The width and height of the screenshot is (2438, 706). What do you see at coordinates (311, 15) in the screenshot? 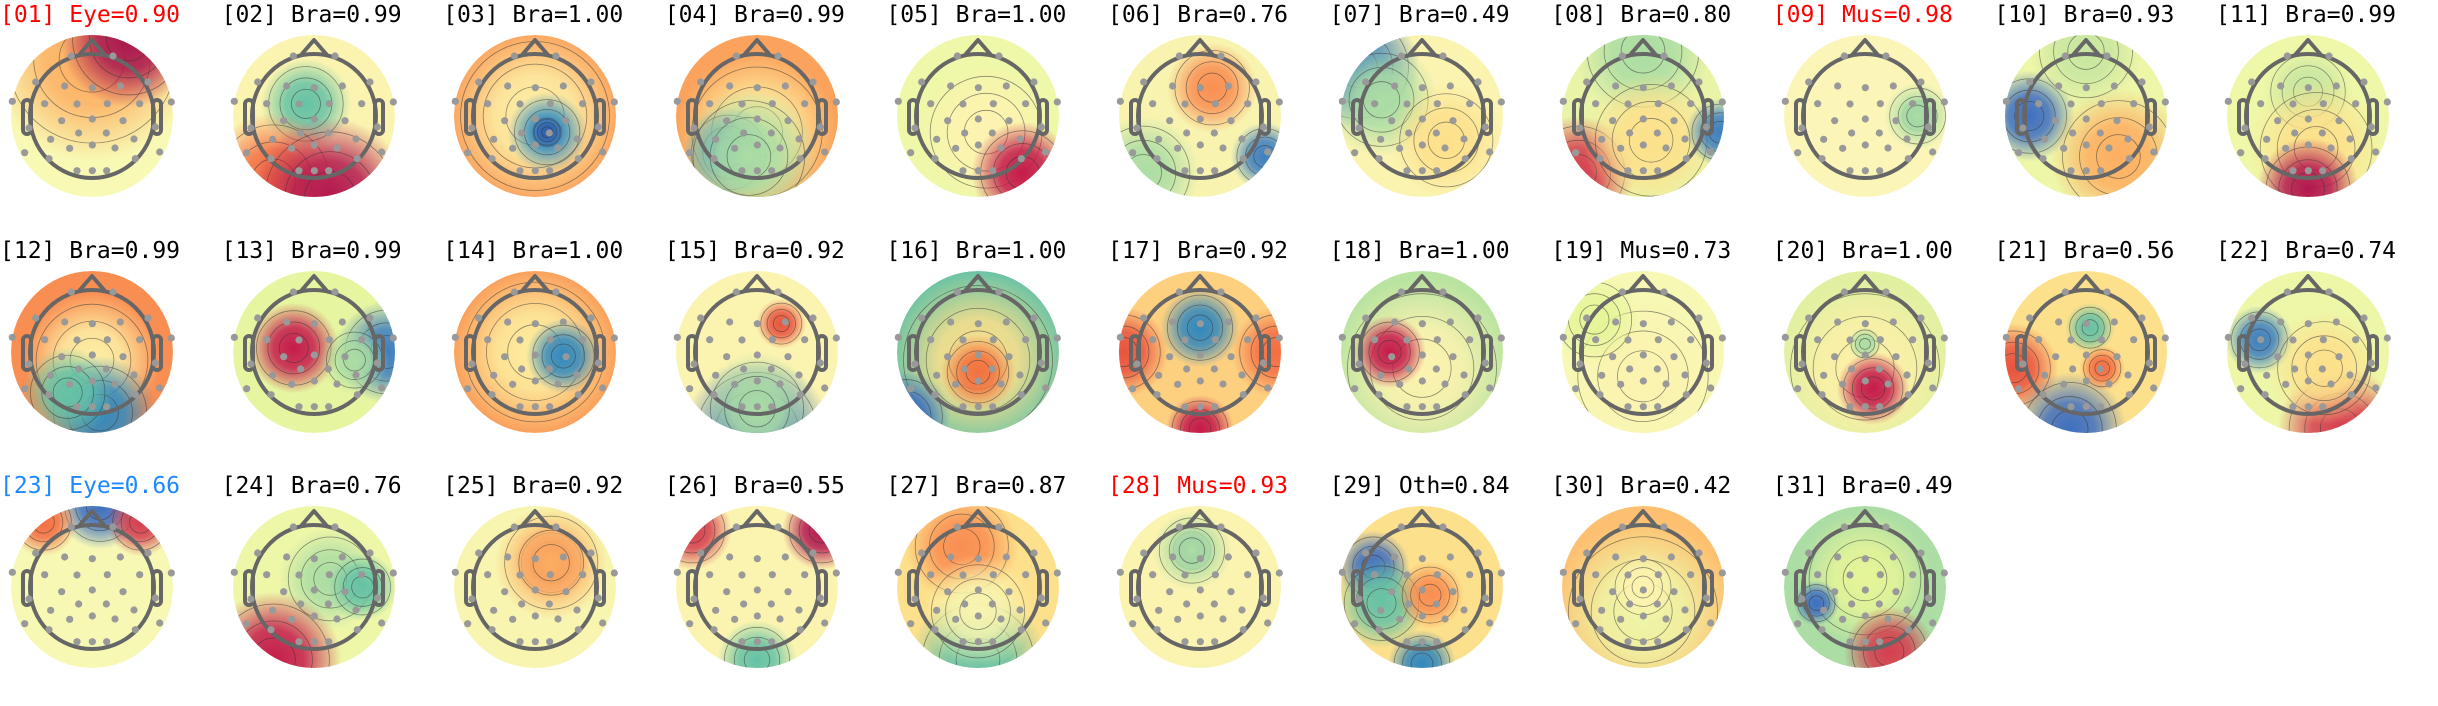
I see `component-label: [02] Bra=0.99` at bounding box center [311, 15].